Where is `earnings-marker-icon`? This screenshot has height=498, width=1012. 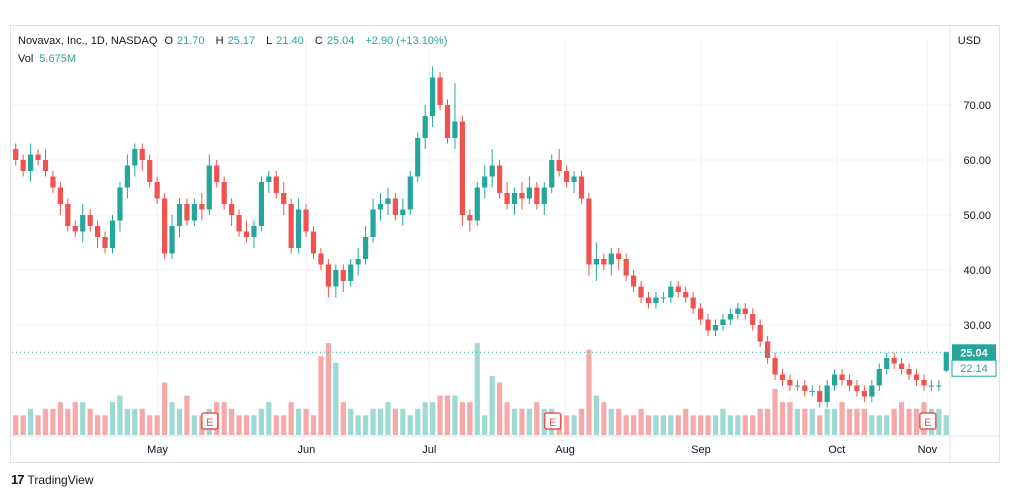
earnings-marker-icon is located at coordinates (210, 421).